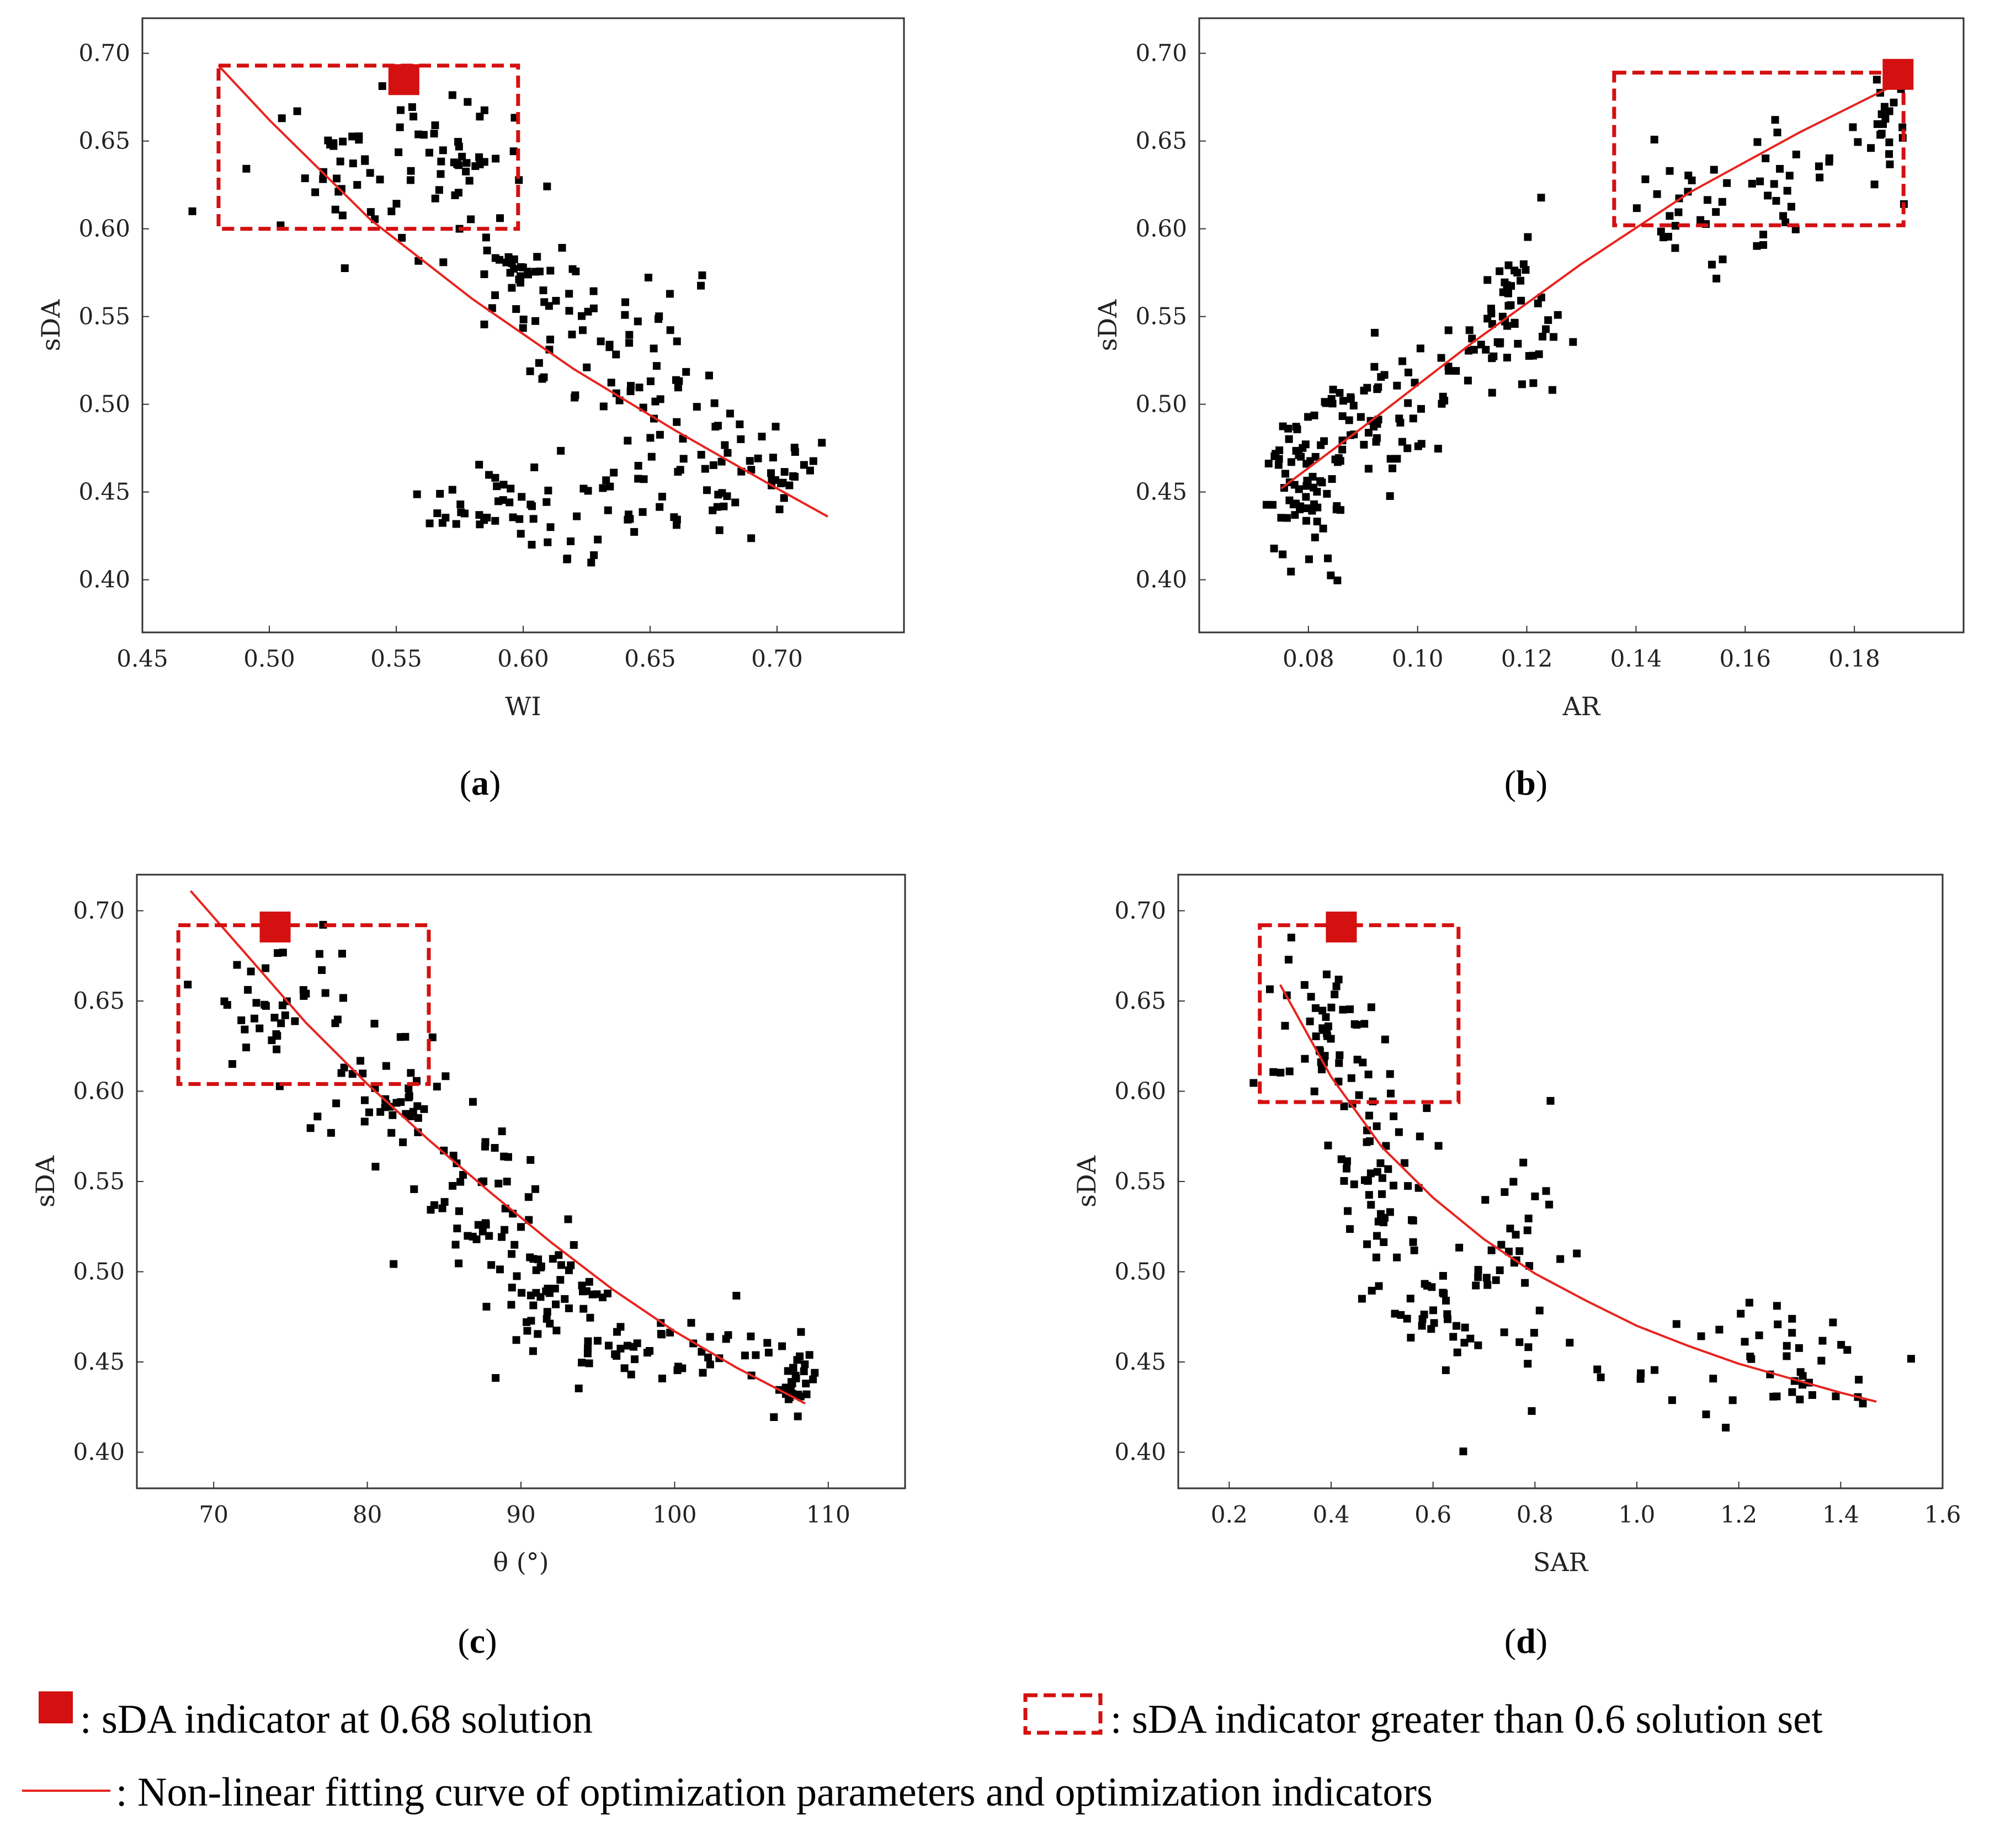 The height and width of the screenshot is (1847, 2016). I want to click on y-tick-label: 0.55, so click(99, 1181).